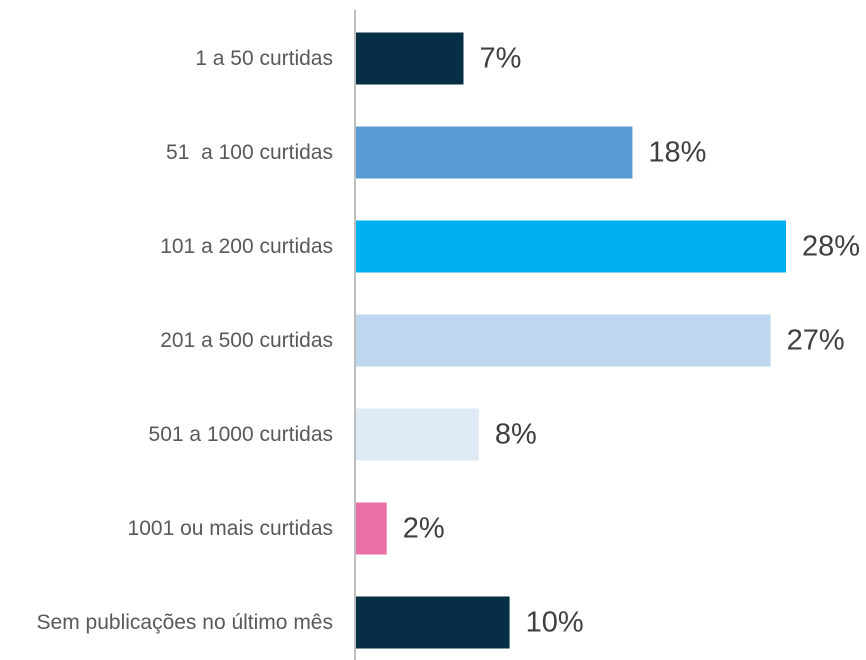 The width and height of the screenshot is (866, 660). I want to click on value-label-4: 8%, so click(516, 435).